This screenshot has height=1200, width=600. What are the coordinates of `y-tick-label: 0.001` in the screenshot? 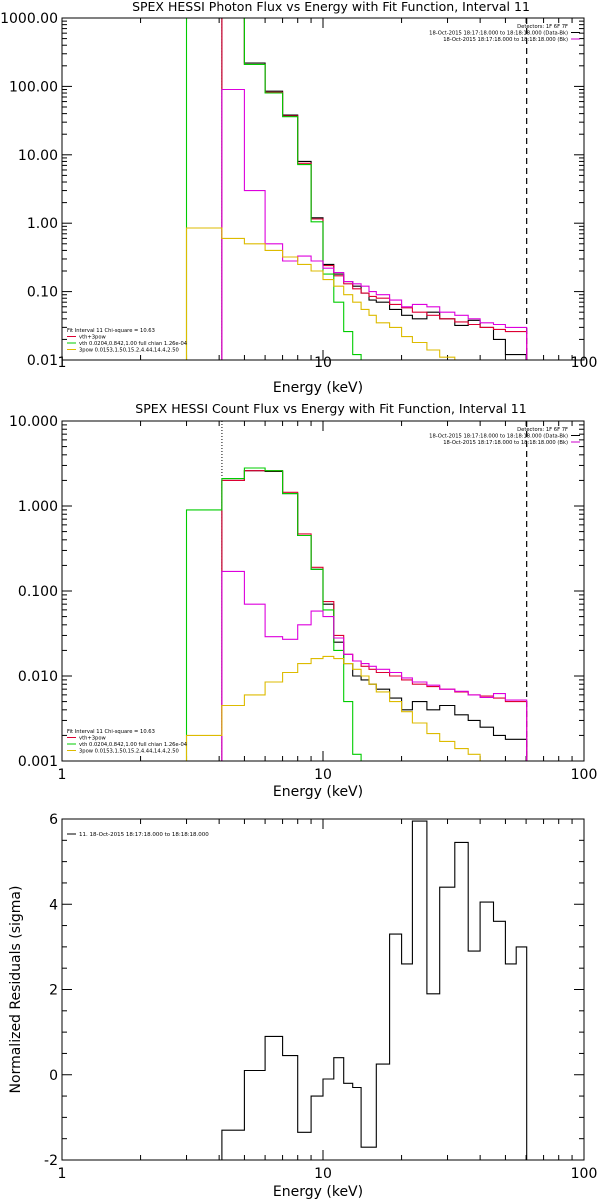 It's located at (38, 762).